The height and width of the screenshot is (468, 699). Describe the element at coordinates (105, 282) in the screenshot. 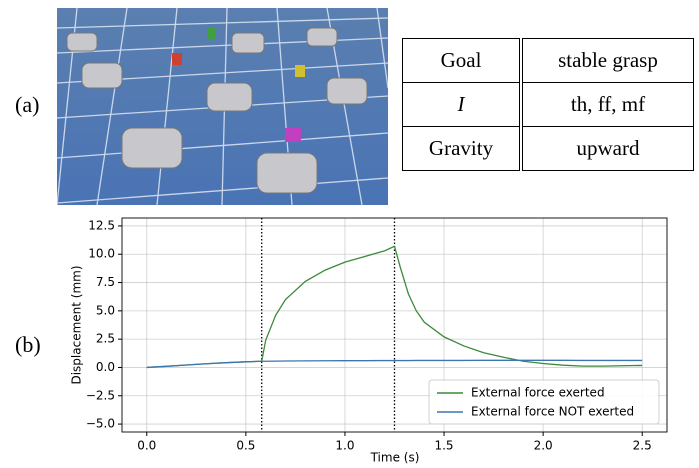

I see `y-tick-label: 7.5` at that location.